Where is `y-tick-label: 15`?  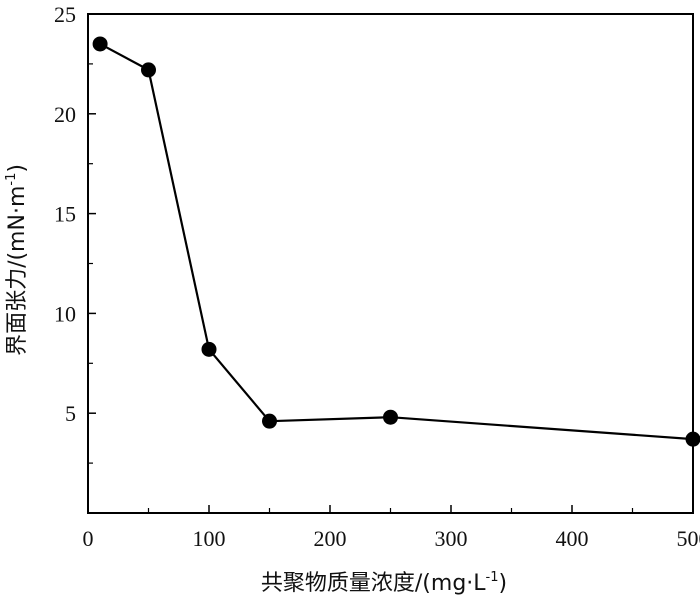
y-tick-label: 15 is located at coordinates (65, 214).